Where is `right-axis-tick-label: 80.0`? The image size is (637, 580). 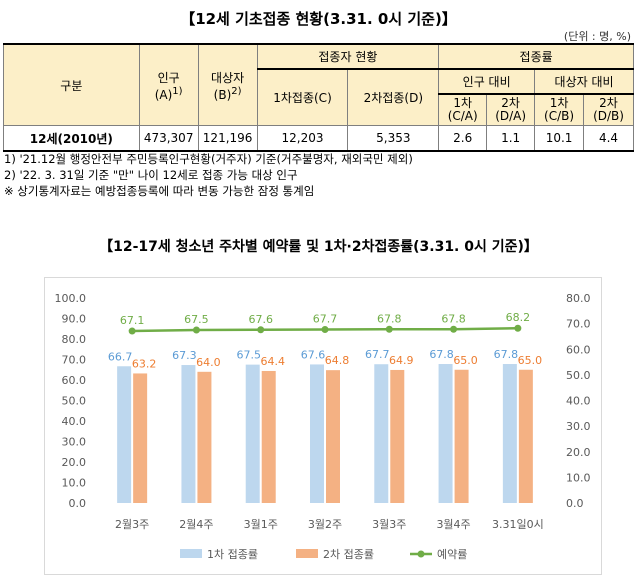 right-axis-tick-label: 80.0 is located at coordinates (578, 298).